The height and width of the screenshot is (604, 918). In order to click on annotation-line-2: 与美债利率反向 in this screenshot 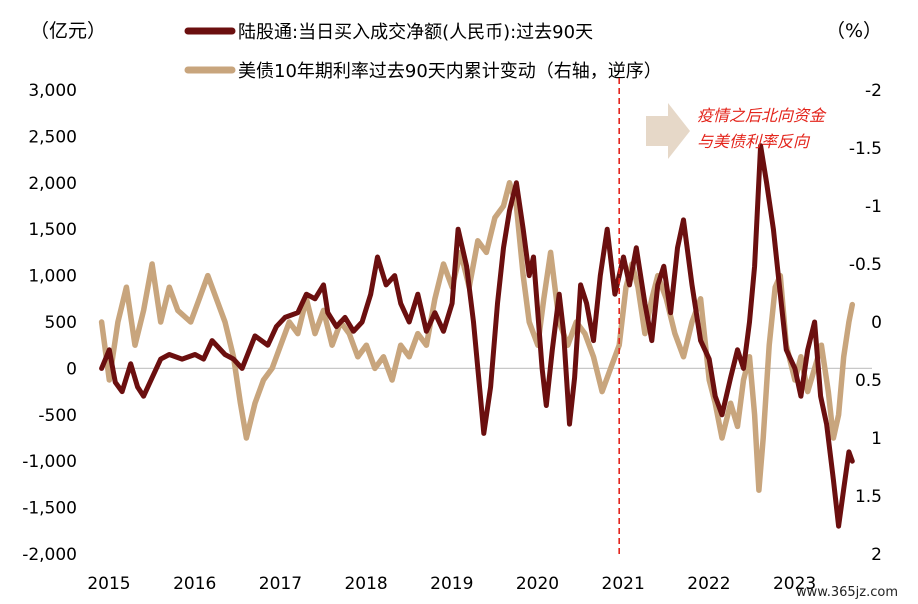, I will do `click(754, 141)`.